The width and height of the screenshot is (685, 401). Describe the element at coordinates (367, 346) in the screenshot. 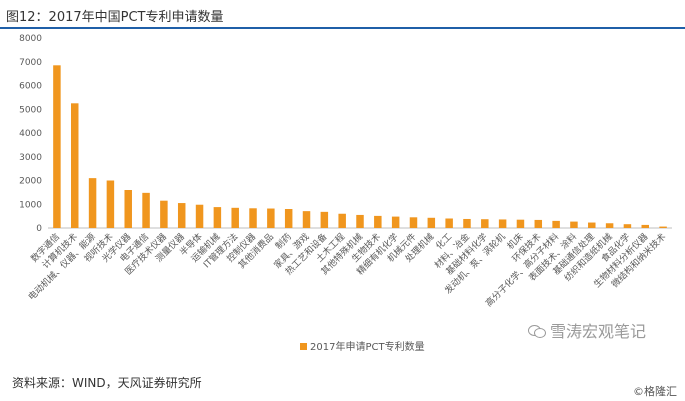

I see `legend-label: 2017年申请PCT专利数量` at that location.